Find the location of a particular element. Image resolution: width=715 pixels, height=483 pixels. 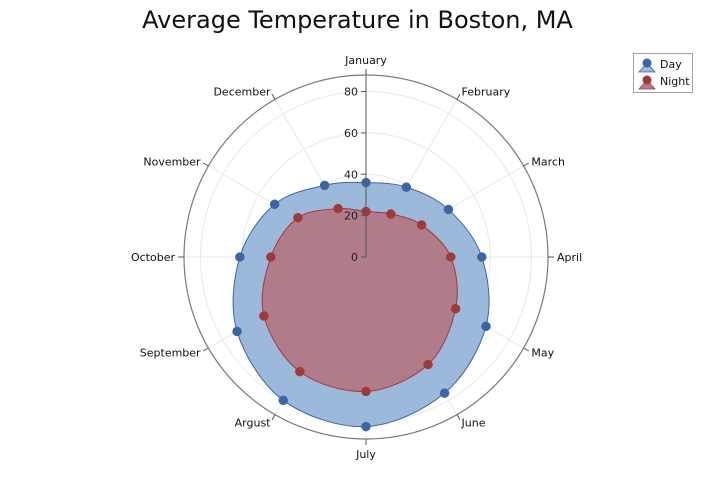

point-day-february is located at coordinates (406, 187).